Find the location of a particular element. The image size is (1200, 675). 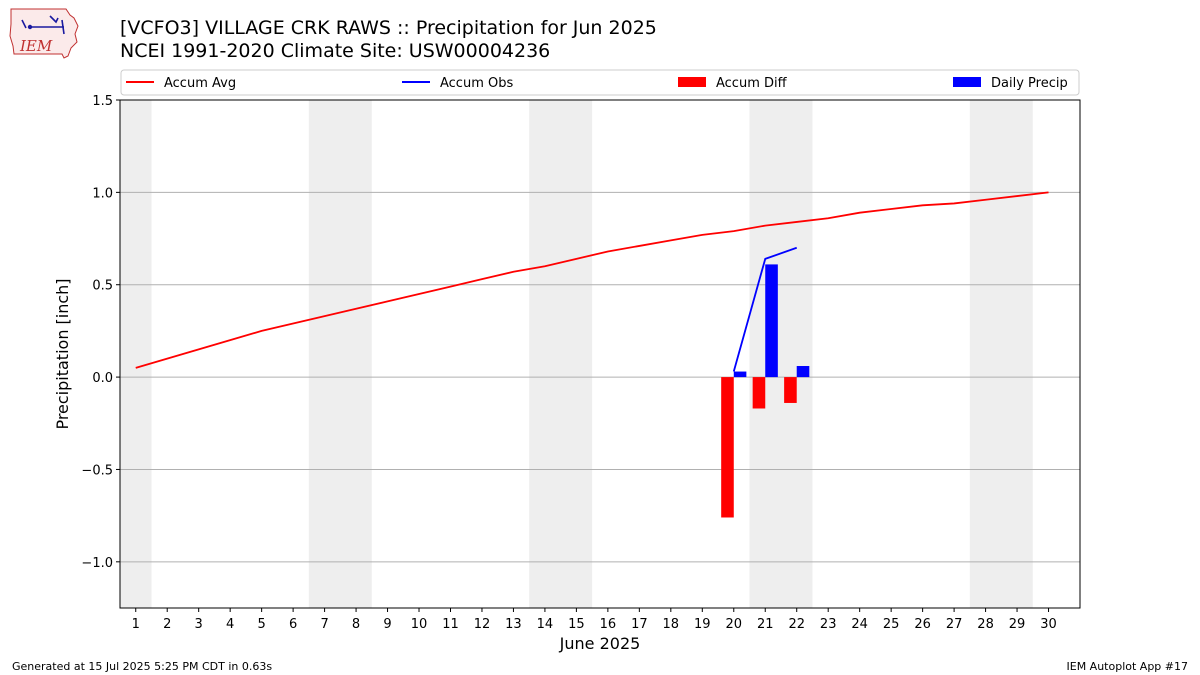

x-tick-label: 27 is located at coordinates (954, 624).